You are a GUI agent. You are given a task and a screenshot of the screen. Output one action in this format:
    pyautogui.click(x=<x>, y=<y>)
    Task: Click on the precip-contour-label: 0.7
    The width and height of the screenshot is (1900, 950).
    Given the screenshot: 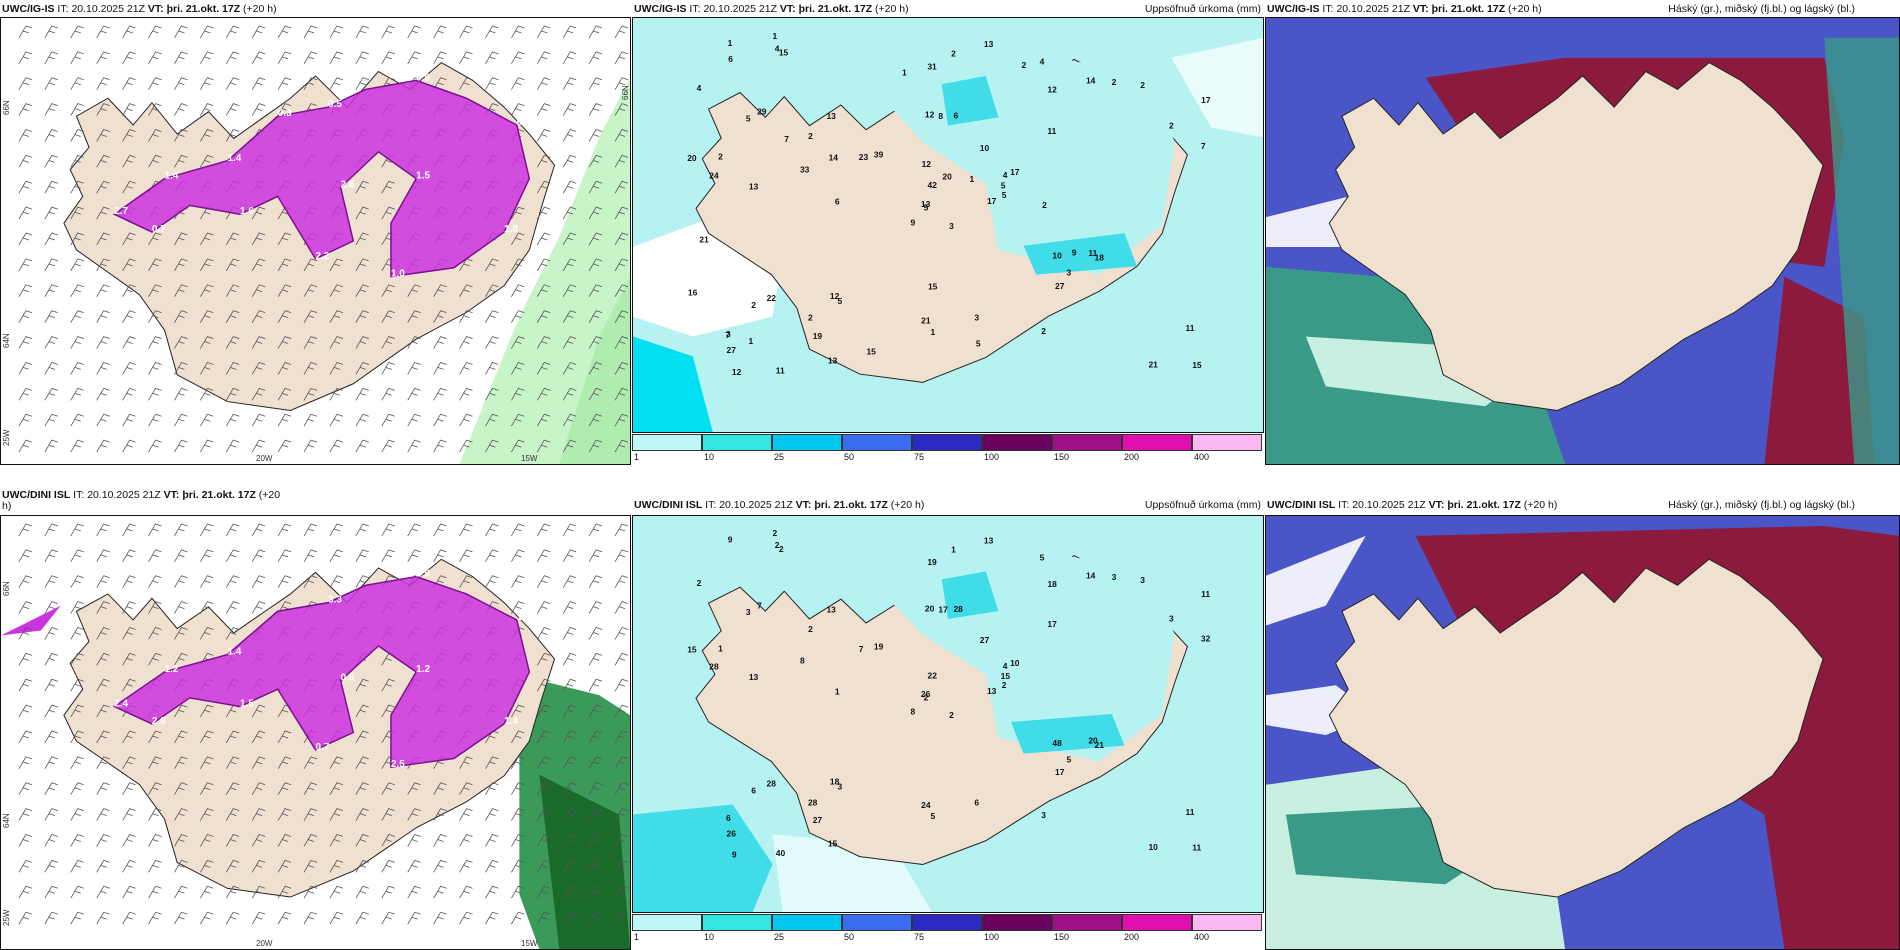 What is the action you would take?
    pyautogui.click(x=524, y=122)
    